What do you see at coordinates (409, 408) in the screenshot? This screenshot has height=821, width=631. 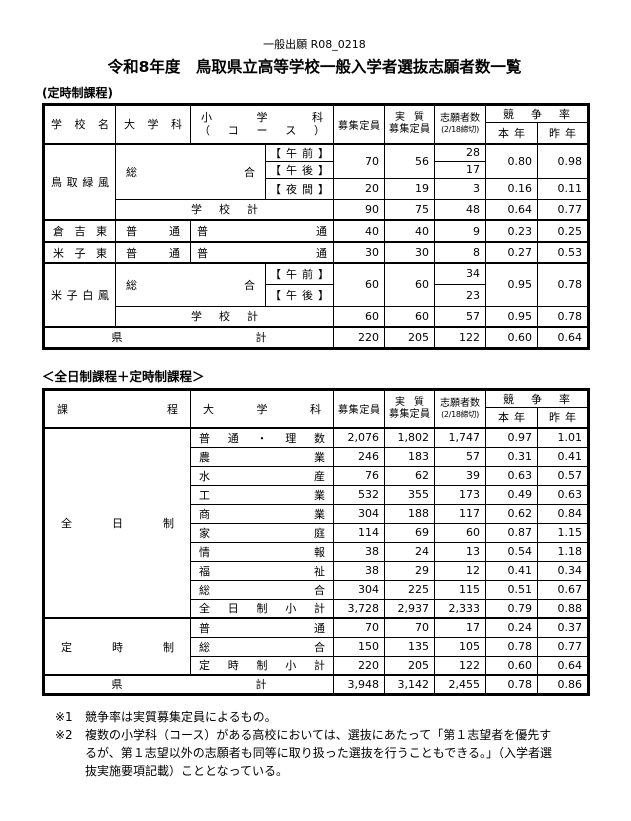 I see `header-real-capacity: 実質 募集定員` at bounding box center [409, 408].